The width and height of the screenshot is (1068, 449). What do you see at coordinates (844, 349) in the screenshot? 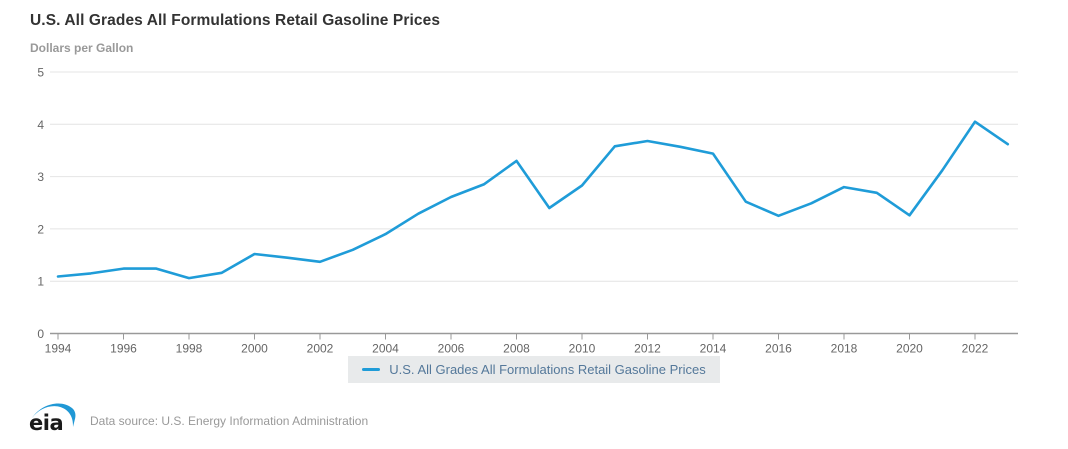
I see `x-tick-label: 2018` at bounding box center [844, 349].